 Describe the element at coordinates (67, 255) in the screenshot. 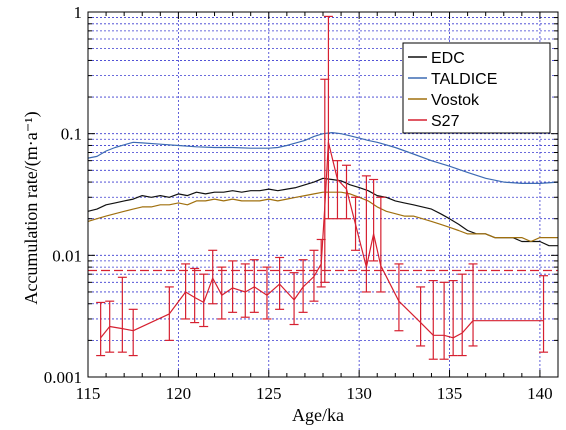

I see `y-tick-label: 0.01` at that location.